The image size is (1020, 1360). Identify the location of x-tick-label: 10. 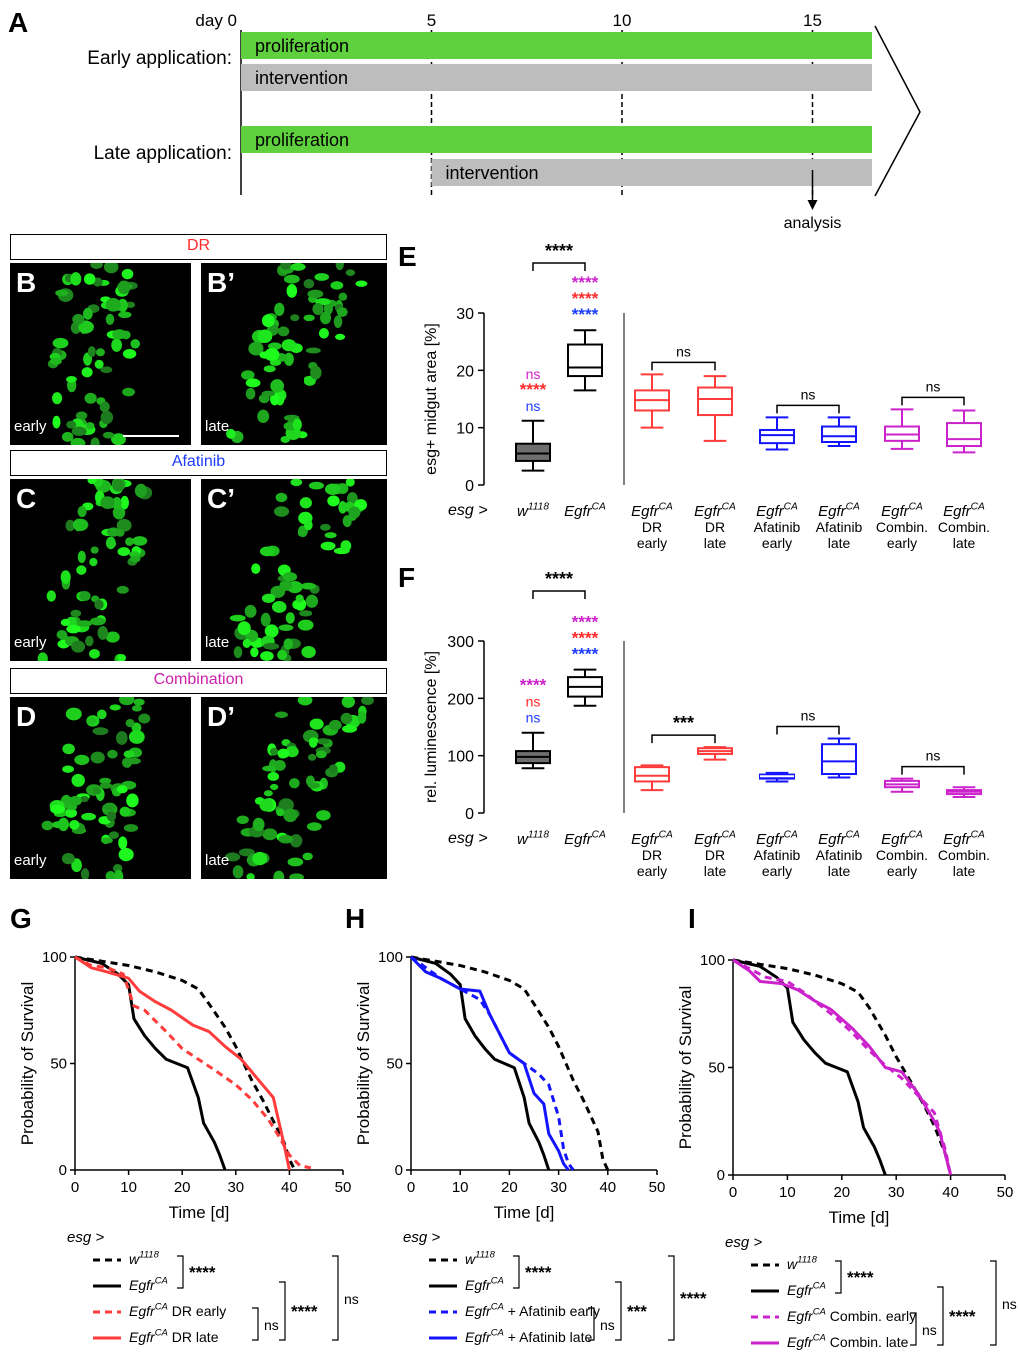
(460, 1187).